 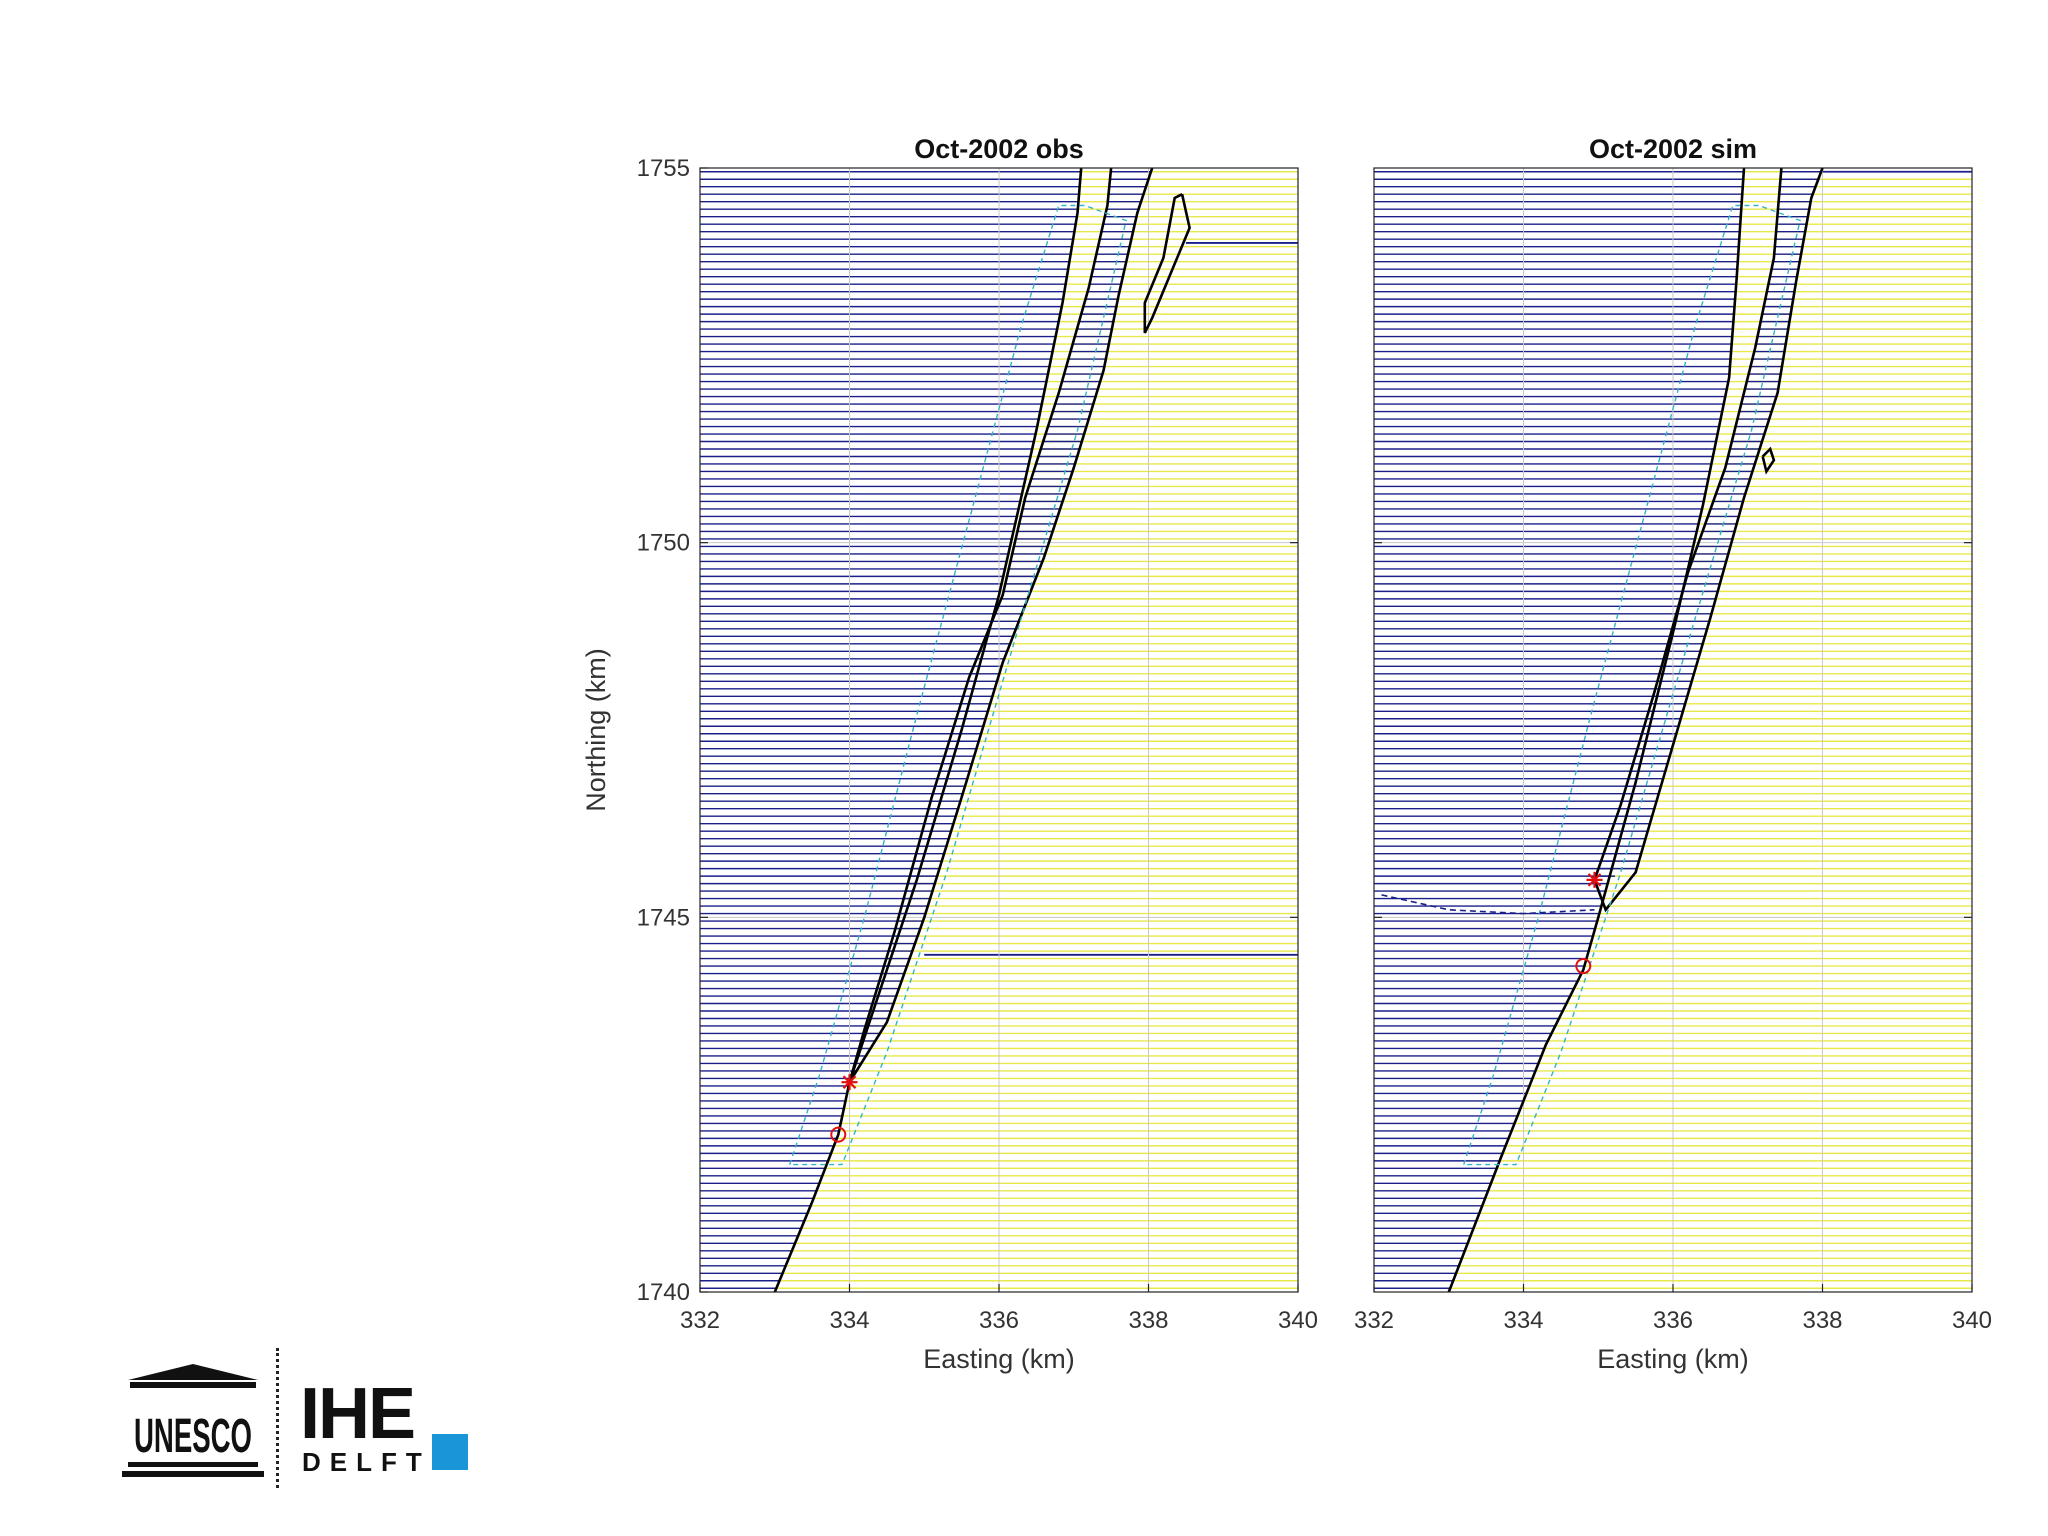 I want to click on y-tick-label: 1745, so click(x=663, y=917).